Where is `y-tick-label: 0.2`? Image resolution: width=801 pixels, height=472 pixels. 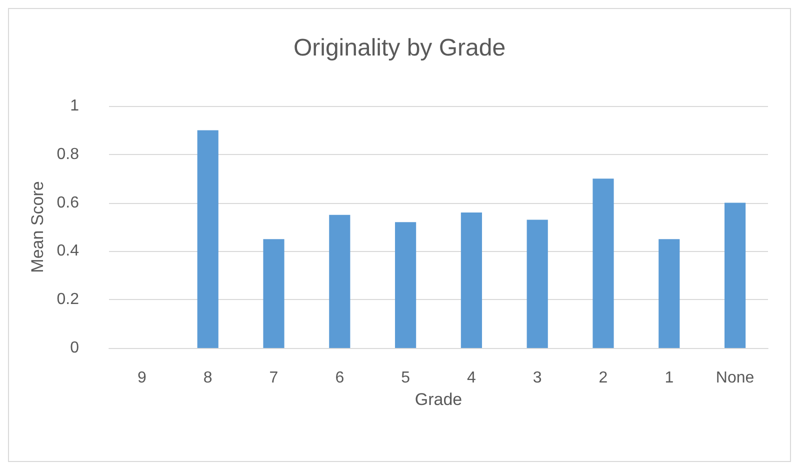 y-tick-label: 0.2 is located at coordinates (68, 299).